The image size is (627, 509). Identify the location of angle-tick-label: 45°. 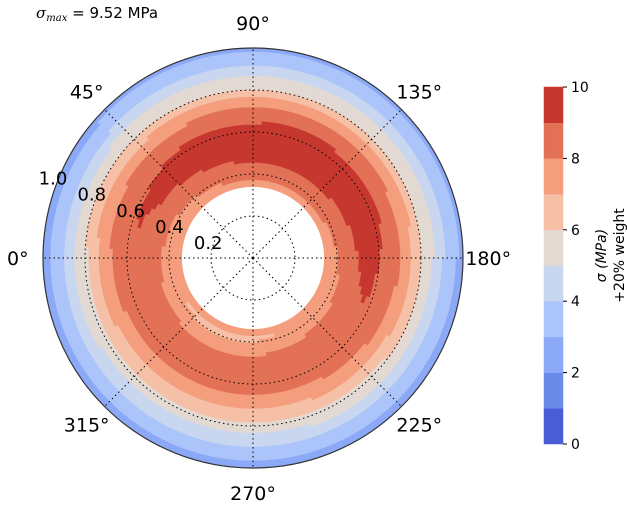
(87, 93).